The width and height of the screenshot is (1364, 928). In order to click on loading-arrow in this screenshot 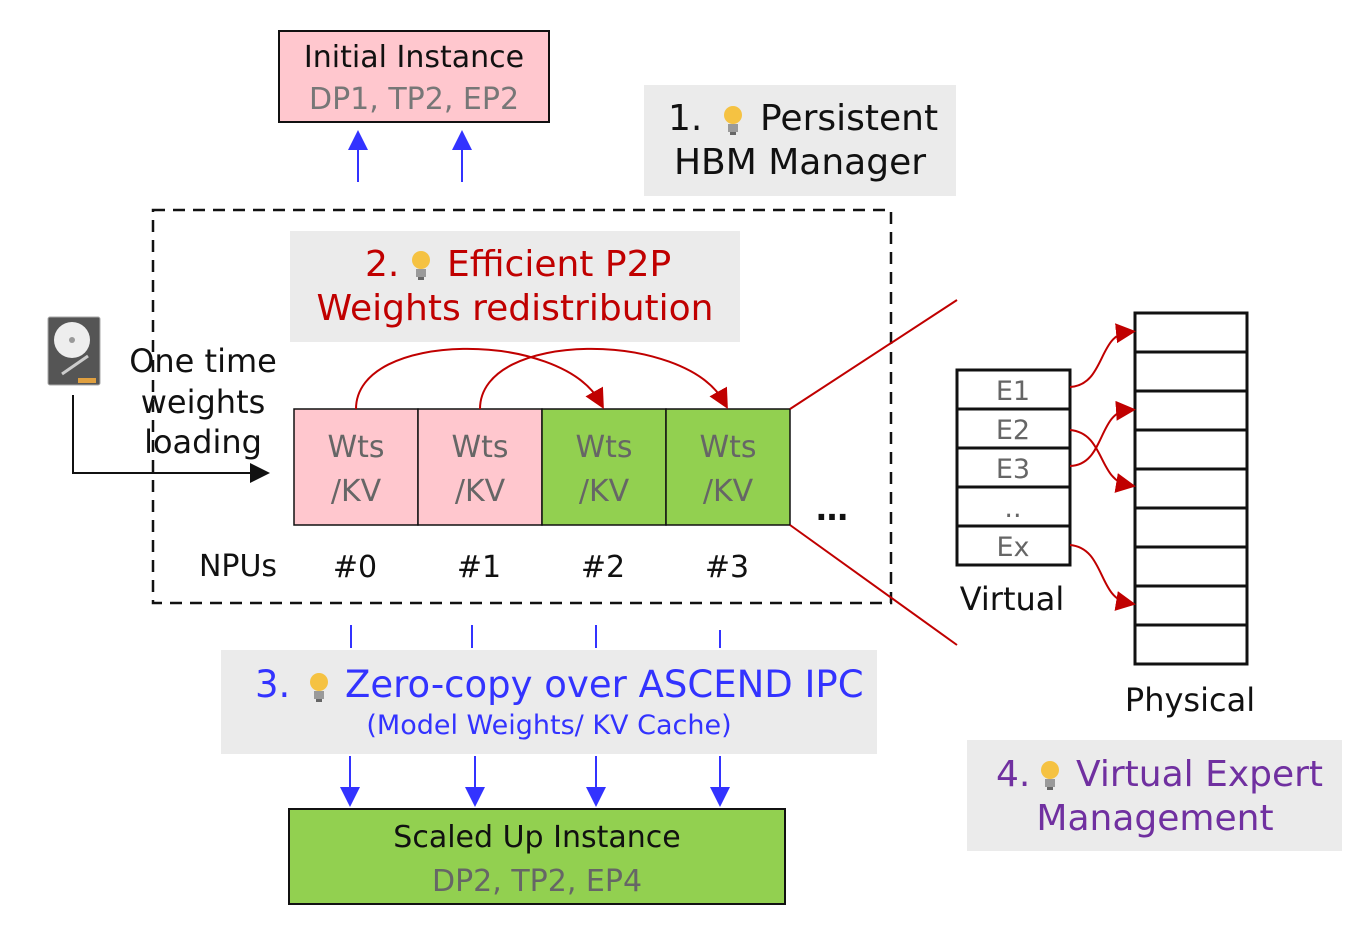, I will do `click(171, 439)`.